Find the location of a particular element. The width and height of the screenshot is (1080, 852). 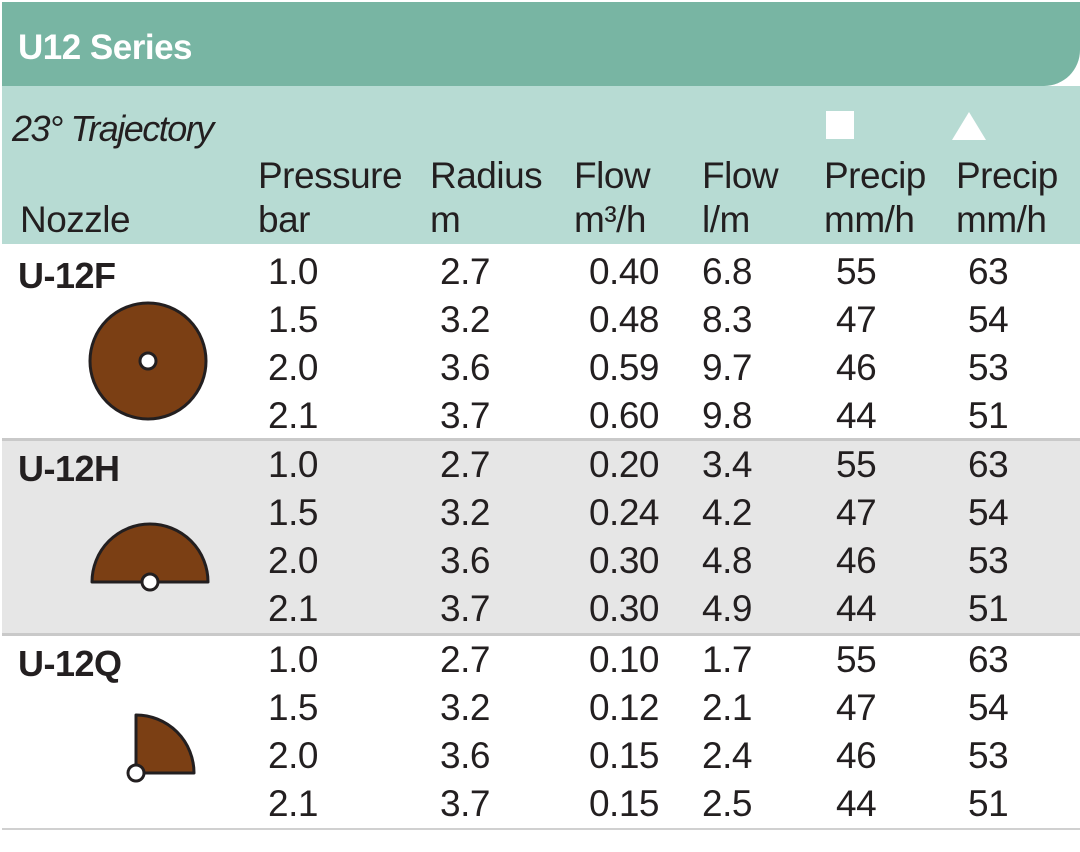

cell-flow-lm: 6.8 is located at coordinates (727, 271).